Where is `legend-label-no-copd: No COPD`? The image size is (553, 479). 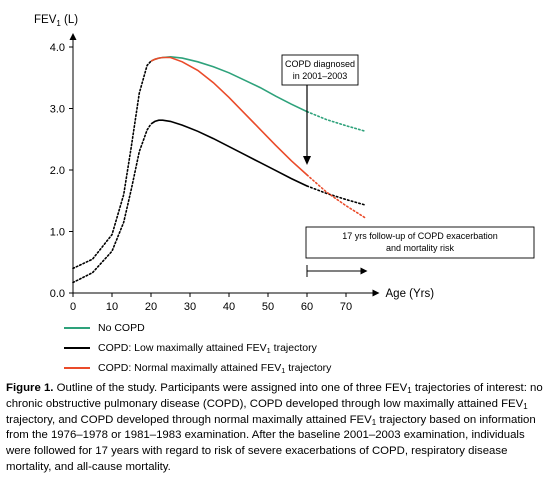 legend-label-no-copd: No COPD is located at coordinates (121, 328).